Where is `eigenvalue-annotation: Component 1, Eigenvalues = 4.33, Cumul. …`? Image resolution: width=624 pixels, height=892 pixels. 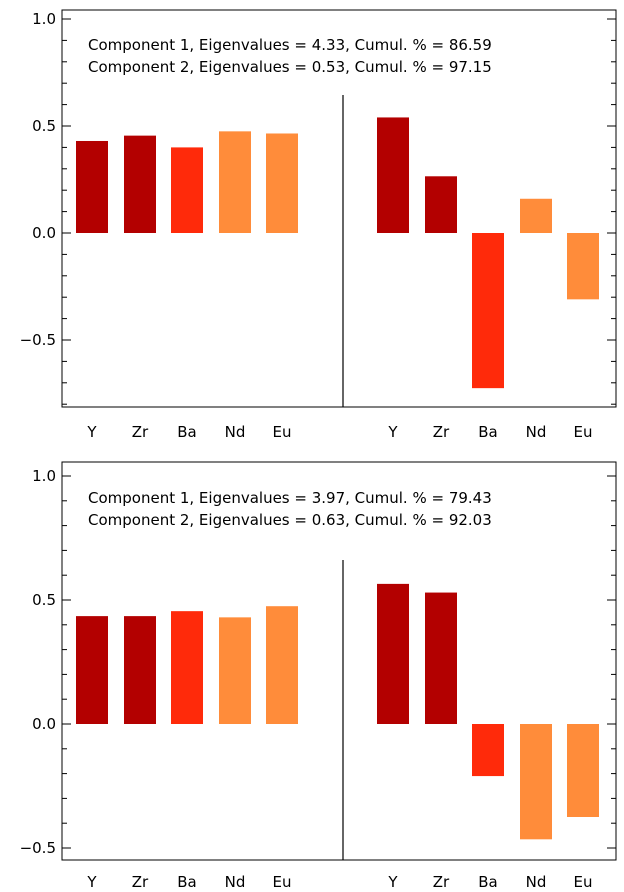
eigenvalue-annotation: Component 1, Eigenvalues = 4.33, Cumul. … is located at coordinates (290, 45).